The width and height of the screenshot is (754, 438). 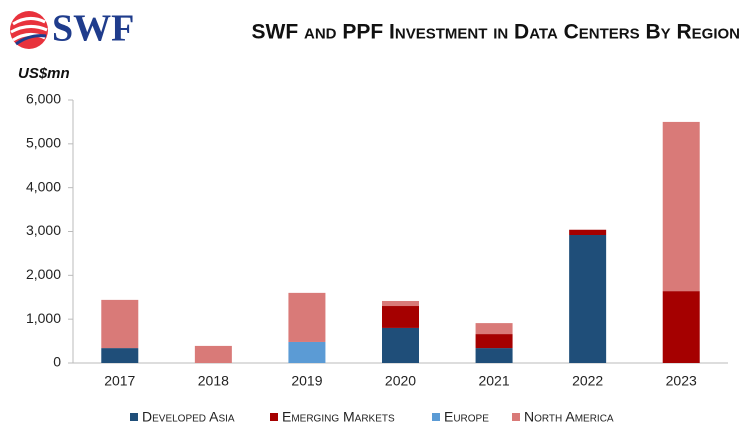 What do you see at coordinates (213, 381) in the screenshot?
I see `x-tick-label: 2018` at bounding box center [213, 381].